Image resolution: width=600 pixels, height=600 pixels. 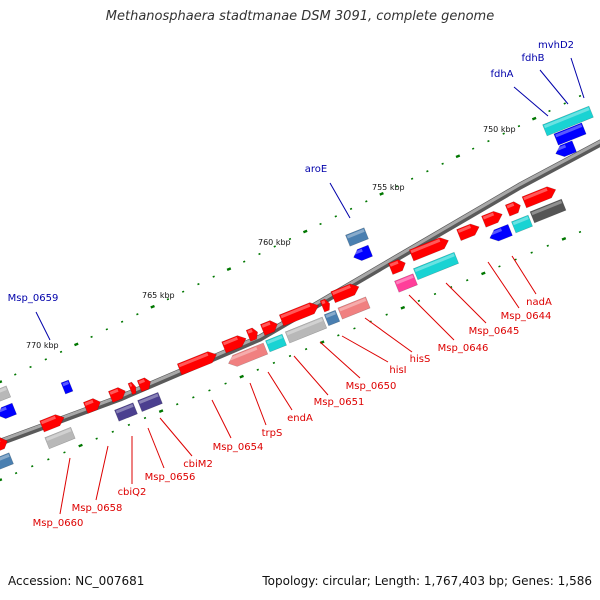 I want to click on gene-label: cbiQ2, so click(x=132, y=492).